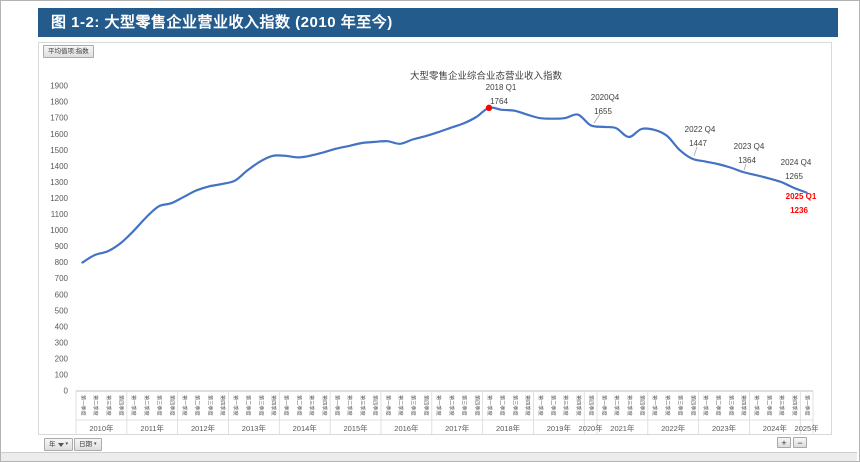 The height and width of the screenshot is (462, 860). Describe the element at coordinates (62, 358) in the screenshot. I see `y-axis-tick-label: 200` at that location.